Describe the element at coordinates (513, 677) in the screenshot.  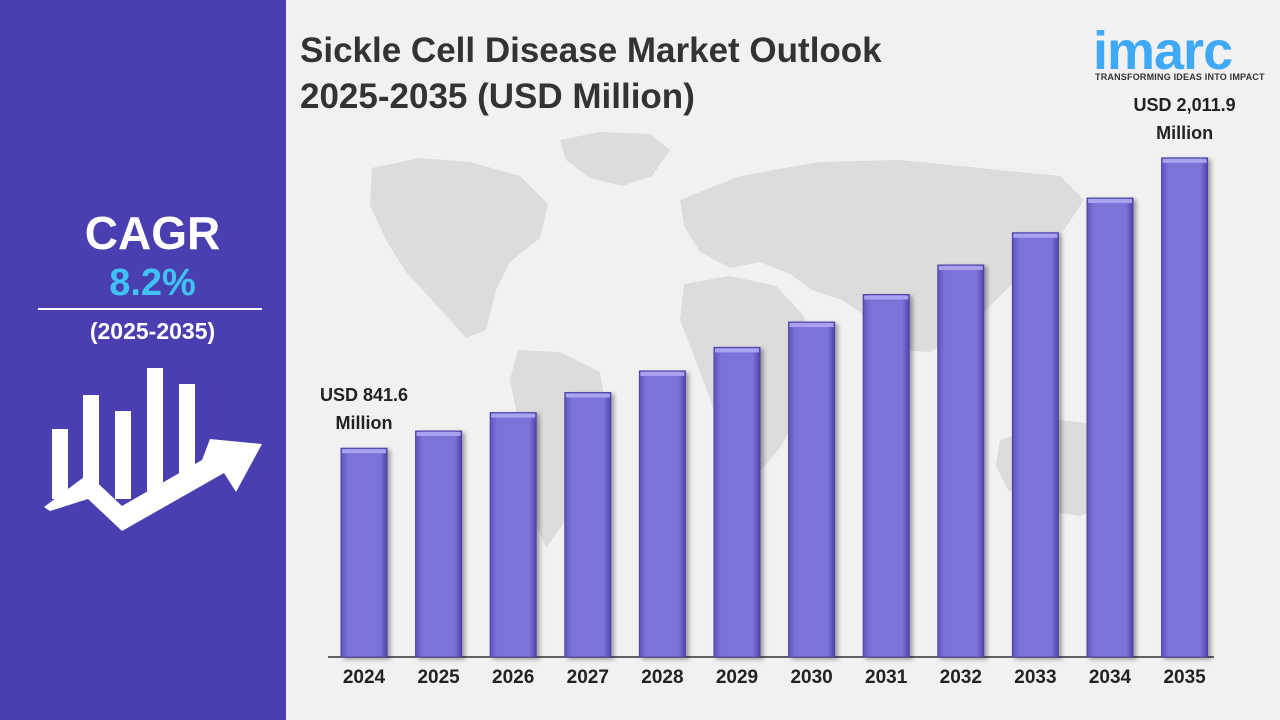
I see `x-tick-label: 2026` at that location.